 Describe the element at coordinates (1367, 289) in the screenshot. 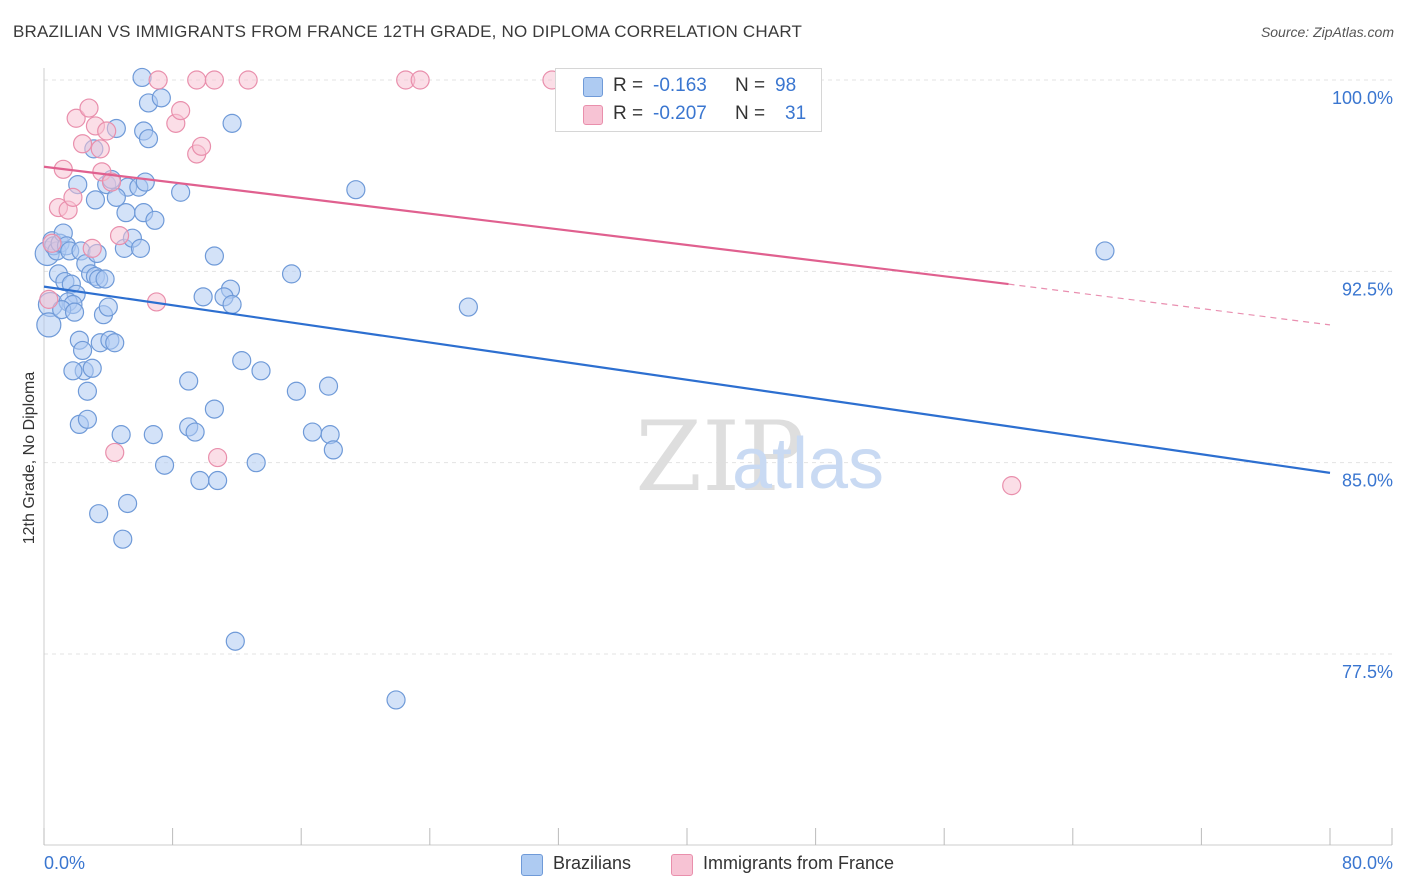

I see `y-tick-label: 92.5%` at that location.